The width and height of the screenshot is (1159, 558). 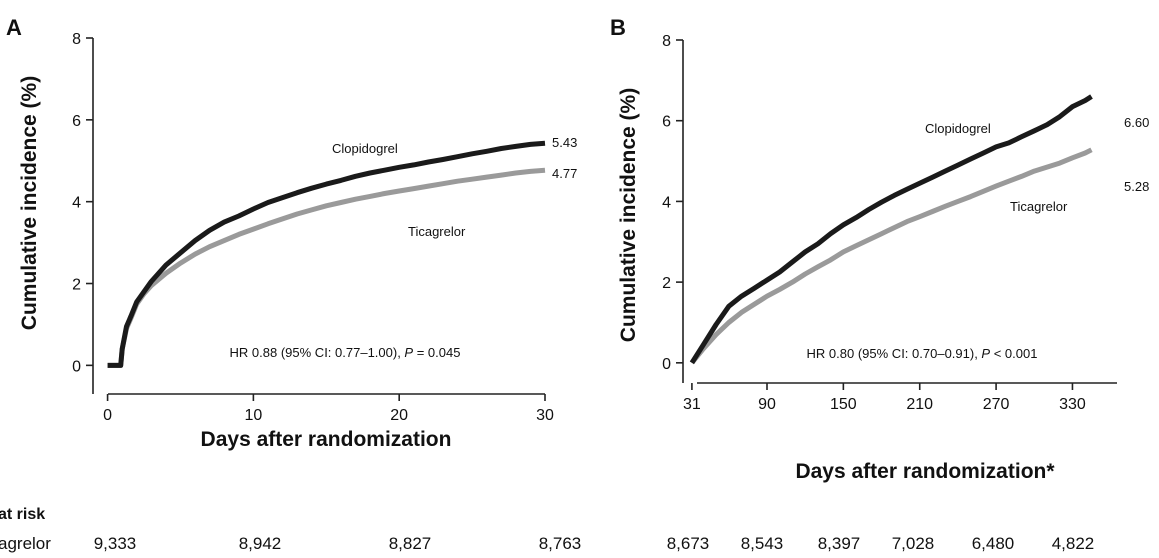 What do you see at coordinates (618, 27) in the screenshot?
I see `panel-b-letter: B` at bounding box center [618, 27].